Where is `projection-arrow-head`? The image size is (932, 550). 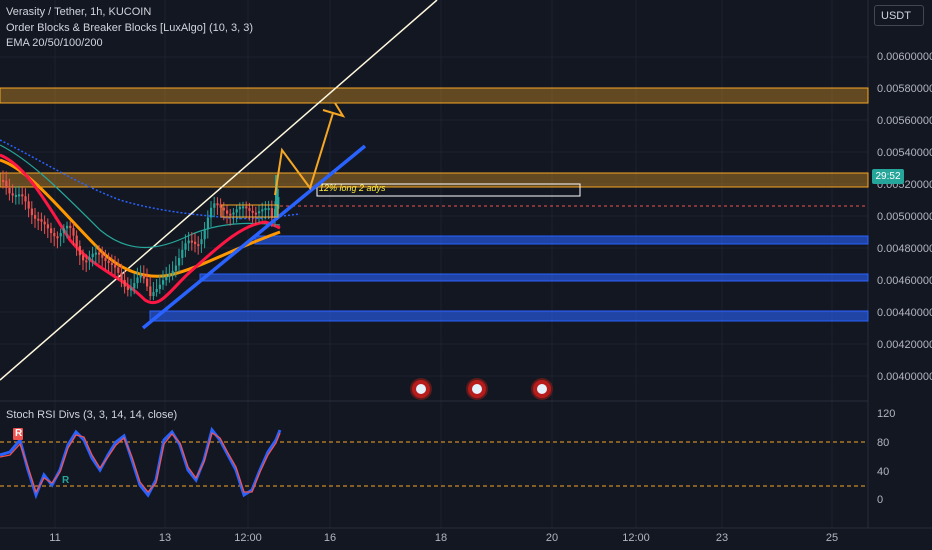 projection-arrow-head is located at coordinates (334, 110).